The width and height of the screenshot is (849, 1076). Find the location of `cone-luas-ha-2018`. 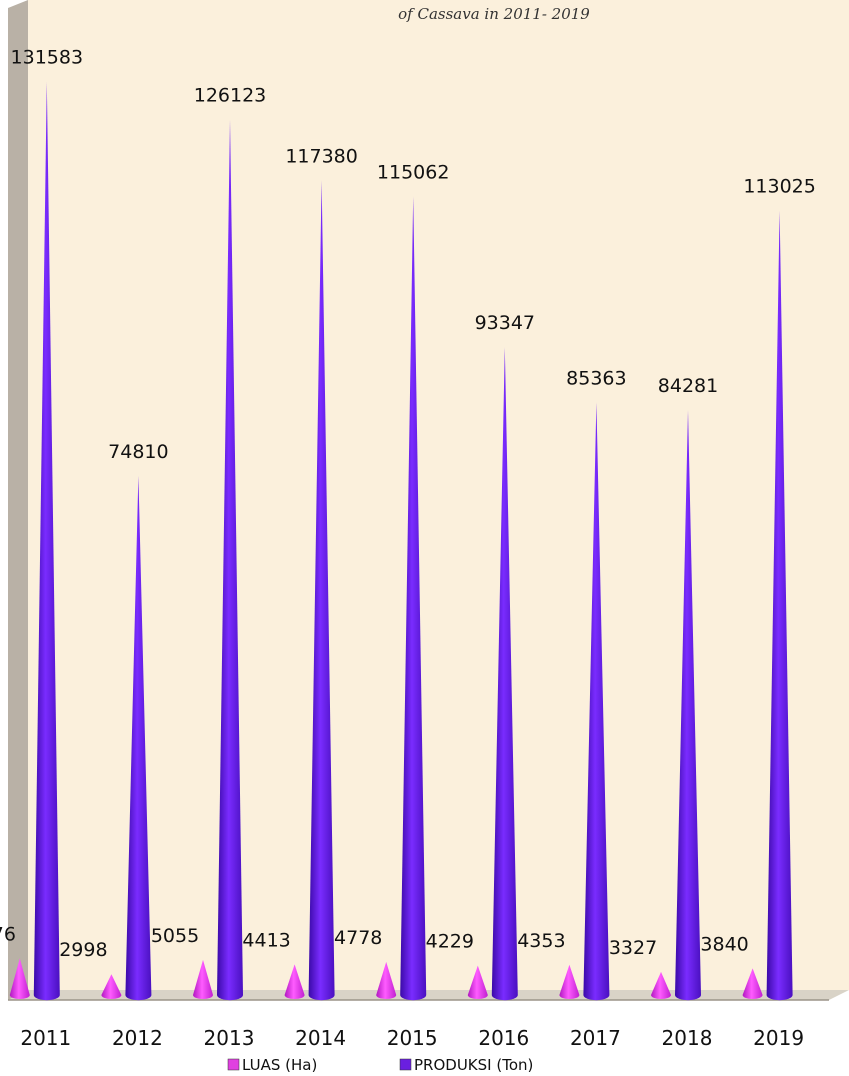

cone-luas-ha-2018 is located at coordinates (661, 985).